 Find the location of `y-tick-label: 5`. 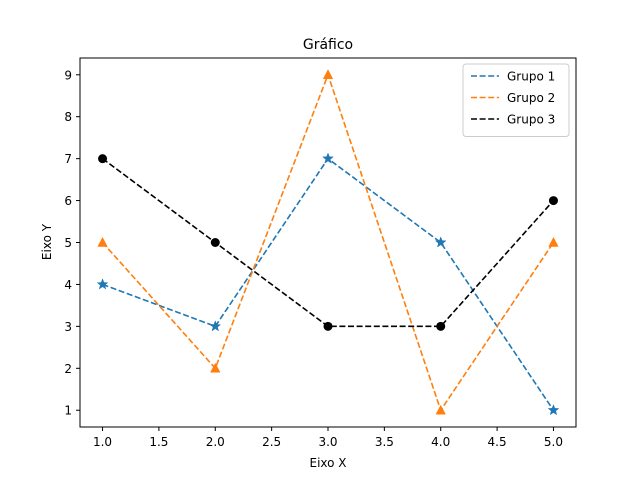

y-tick-label: 5 is located at coordinates (68, 243).